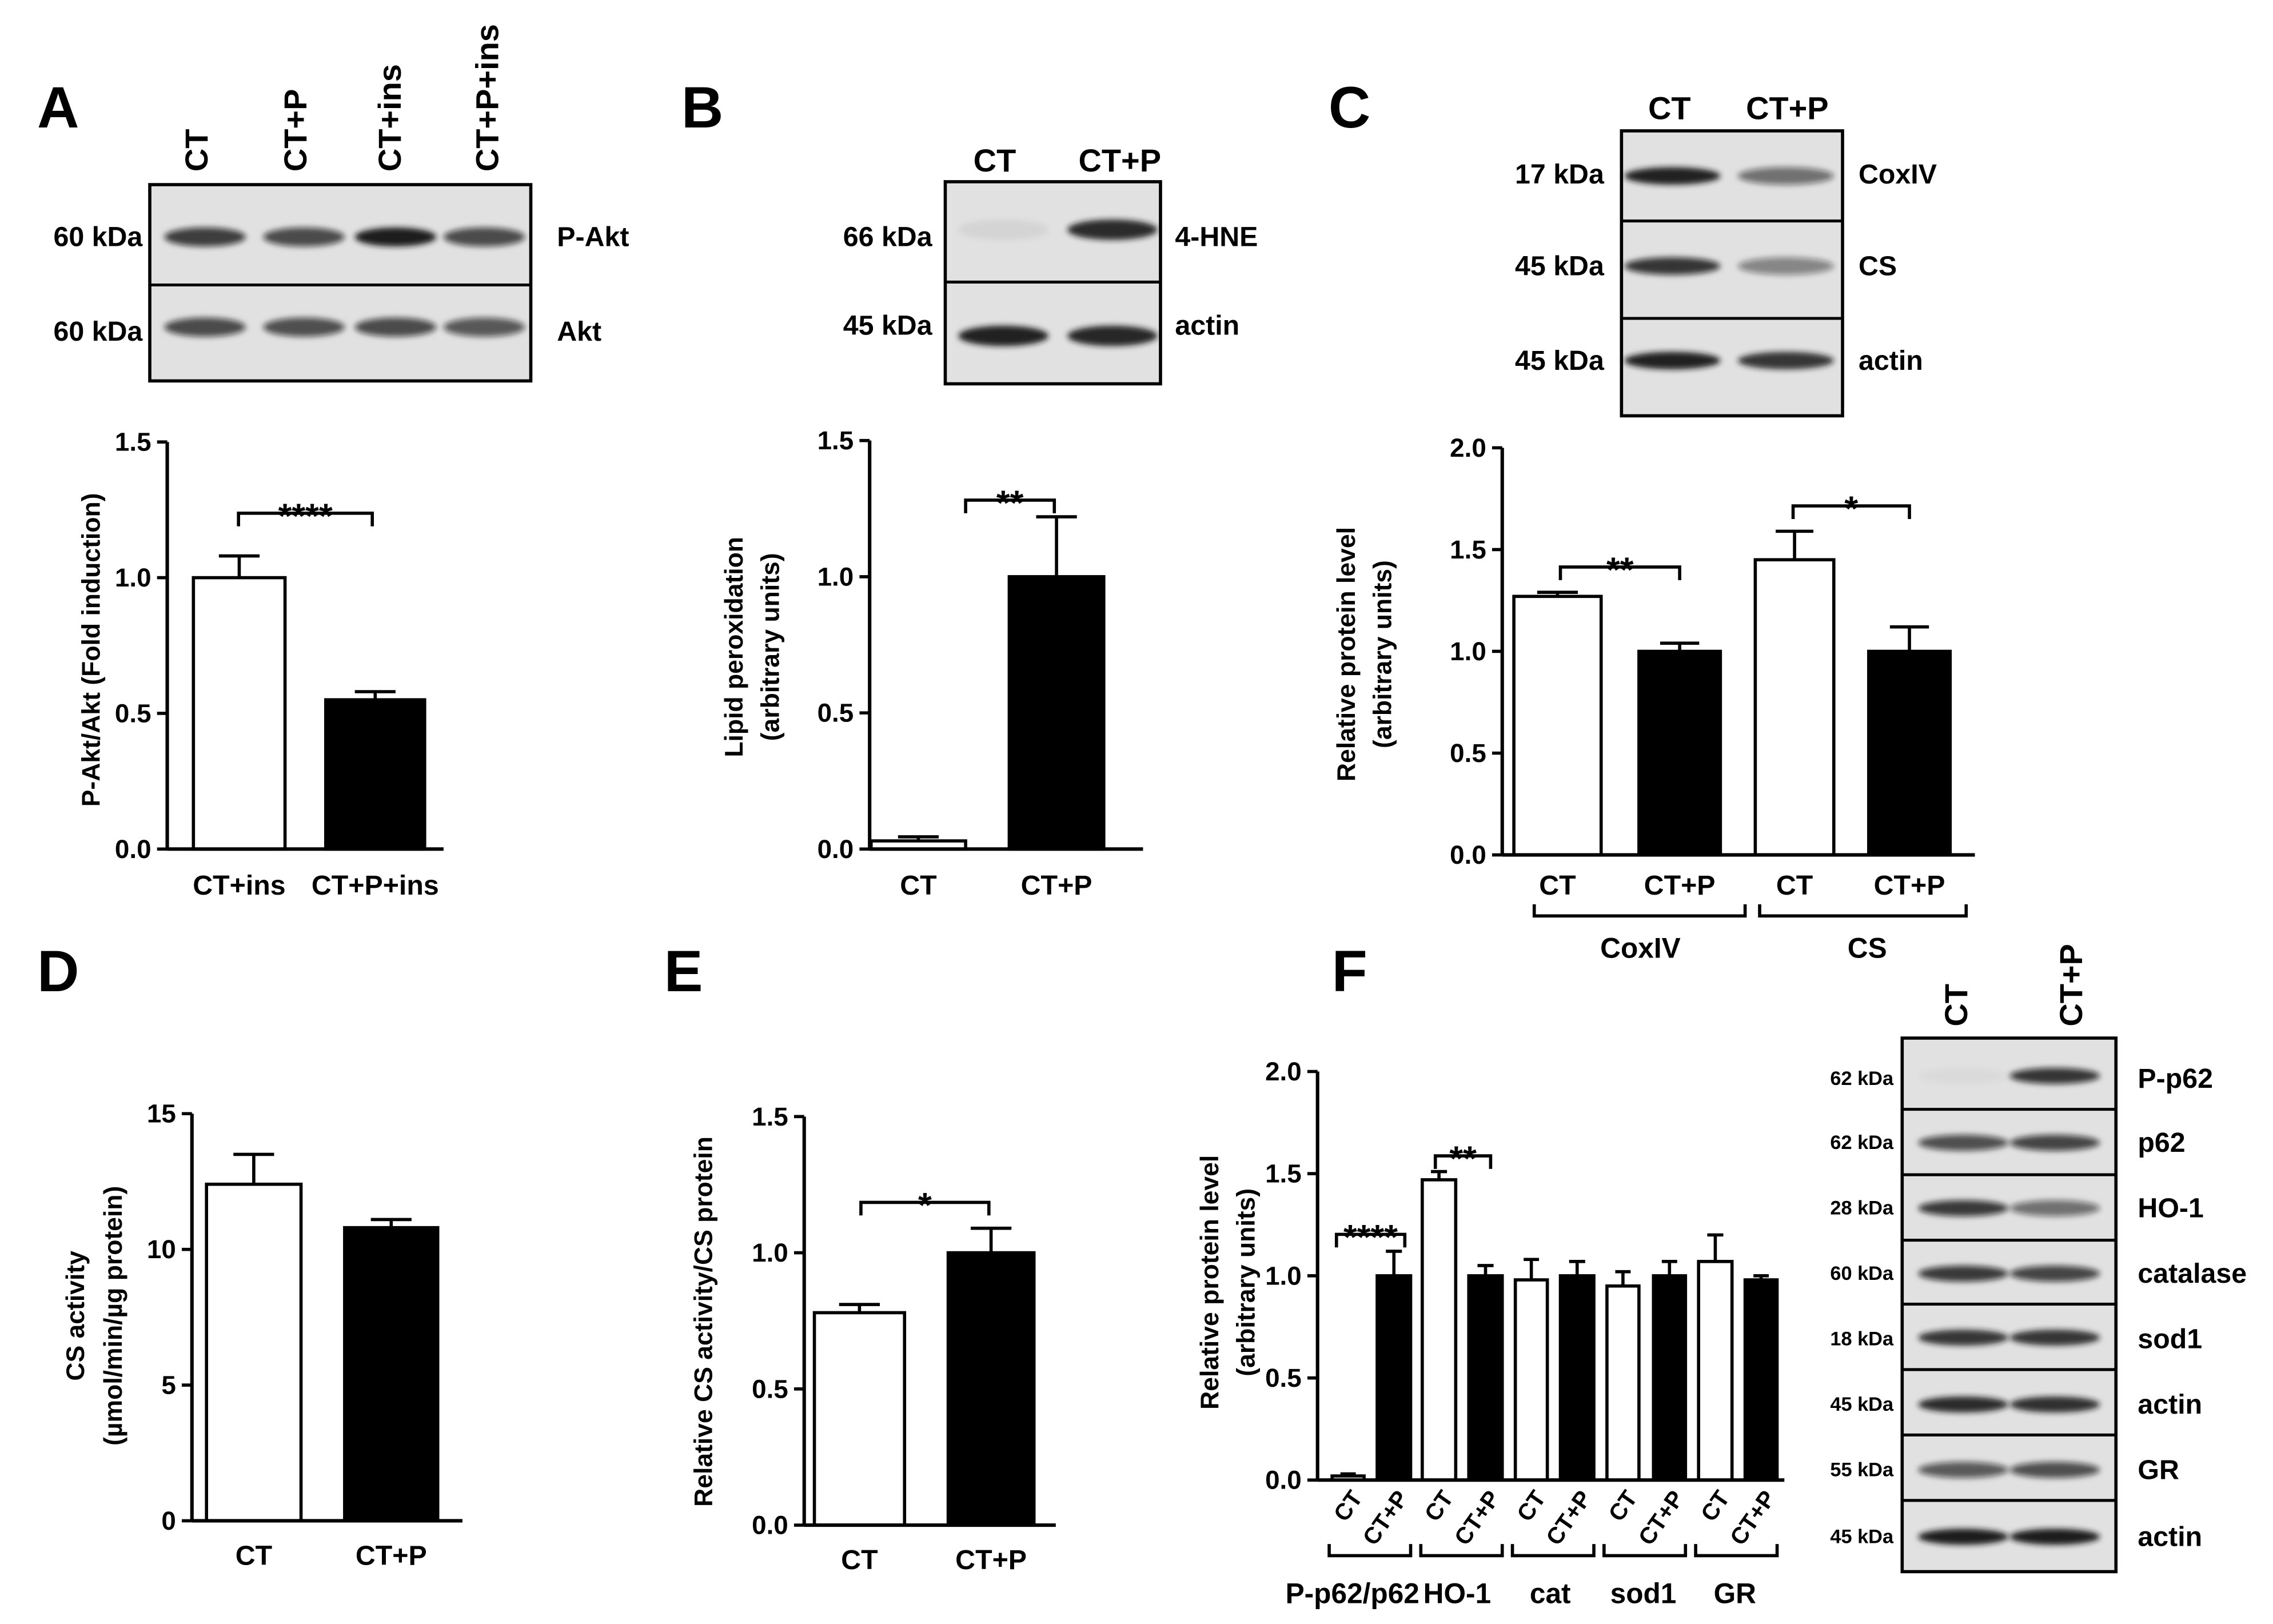 The width and height of the screenshot is (2273, 1624). Describe the element at coordinates (487, 97) in the screenshot. I see `lane-label: CT+P+ins` at that location.